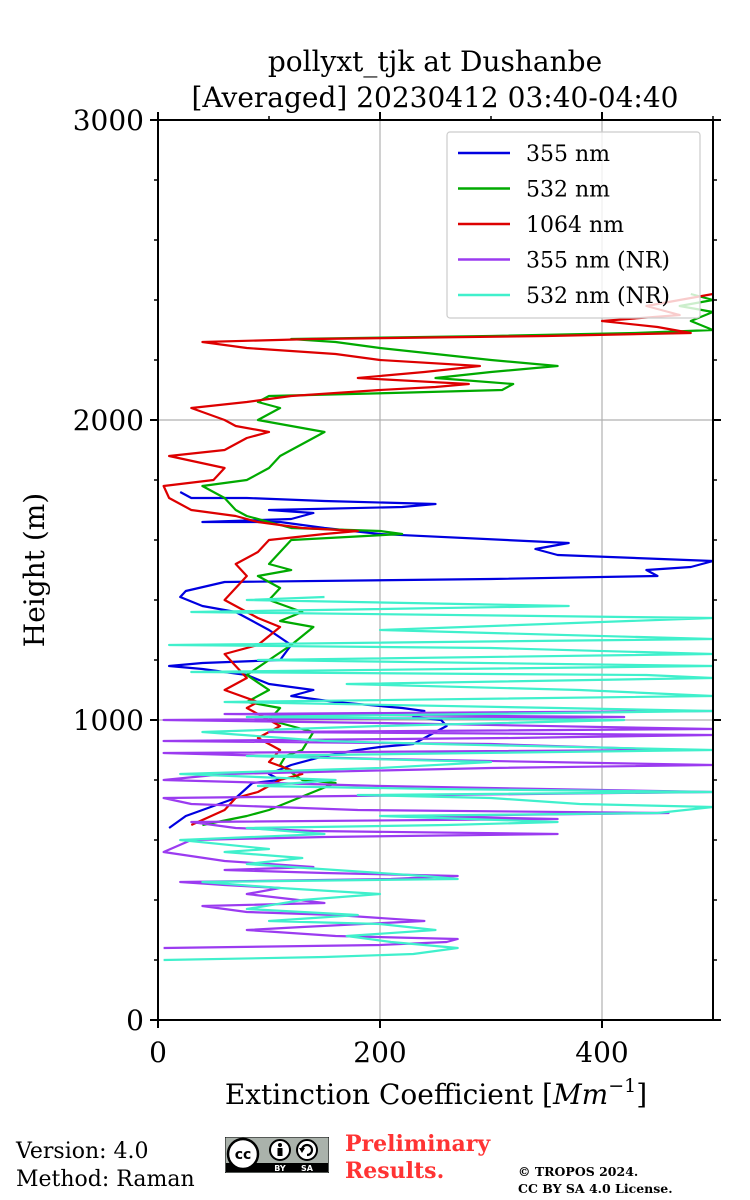  I want to click on x-axis-label-unit: Mm, so click(580, 1094).